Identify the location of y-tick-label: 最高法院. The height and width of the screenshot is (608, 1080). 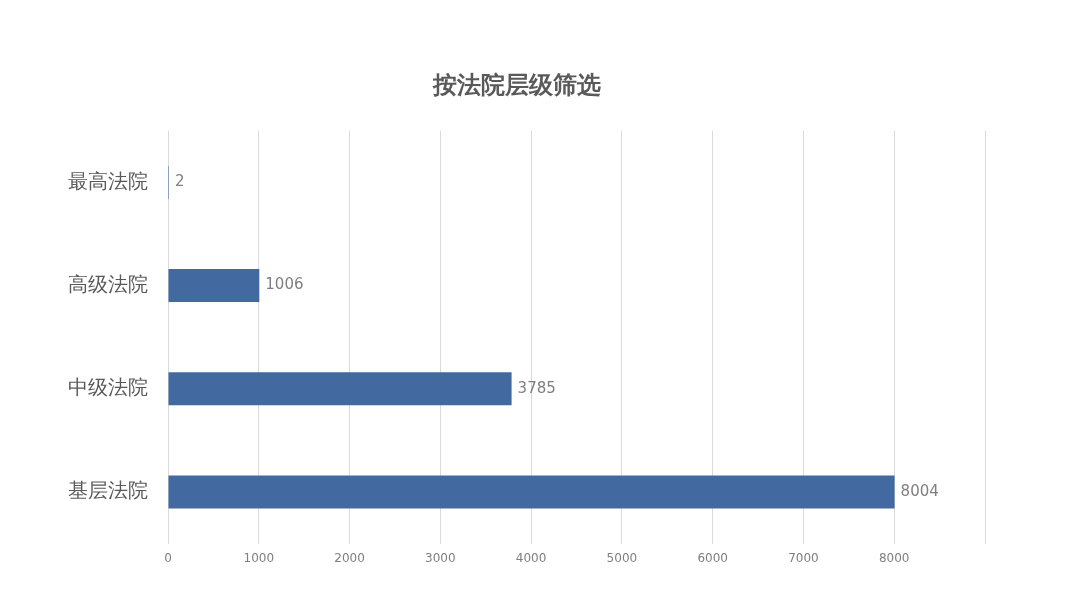
(108, 180).